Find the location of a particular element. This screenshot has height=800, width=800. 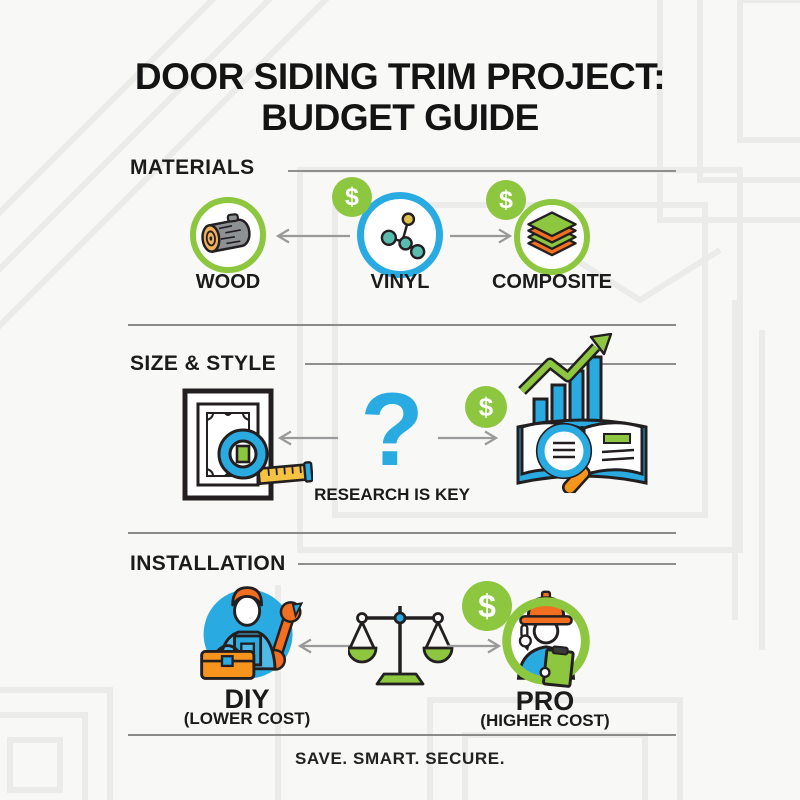

pro-label: PRO is located at coordinates (545, 701).